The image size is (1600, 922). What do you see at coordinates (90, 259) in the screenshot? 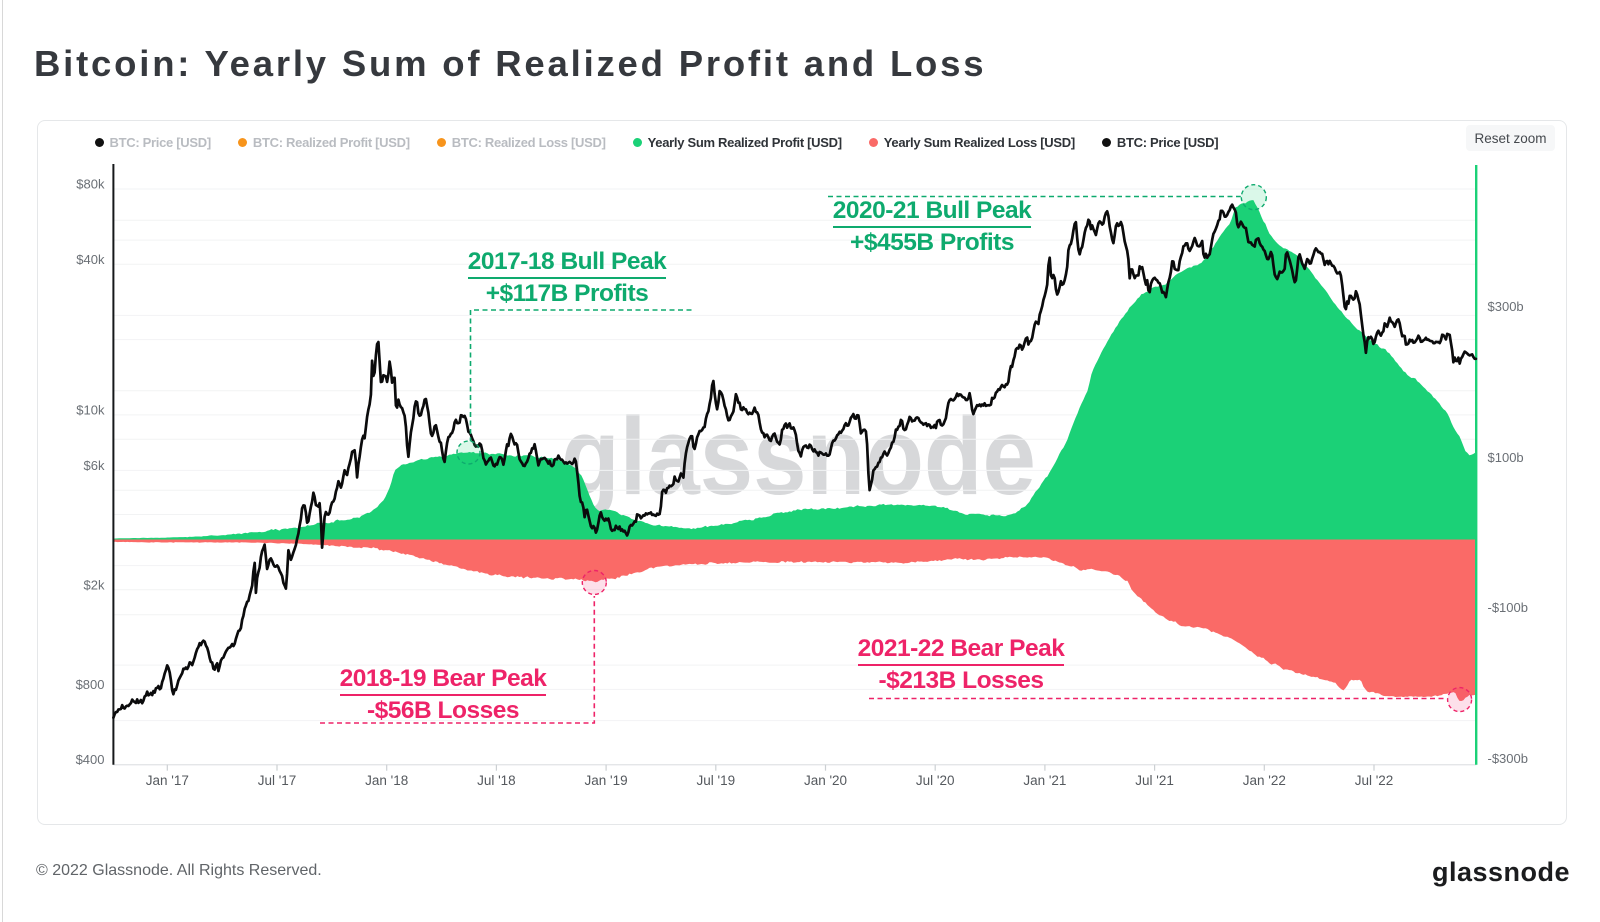
I see `svg-text: $40k` at bounding box center [90, 259].